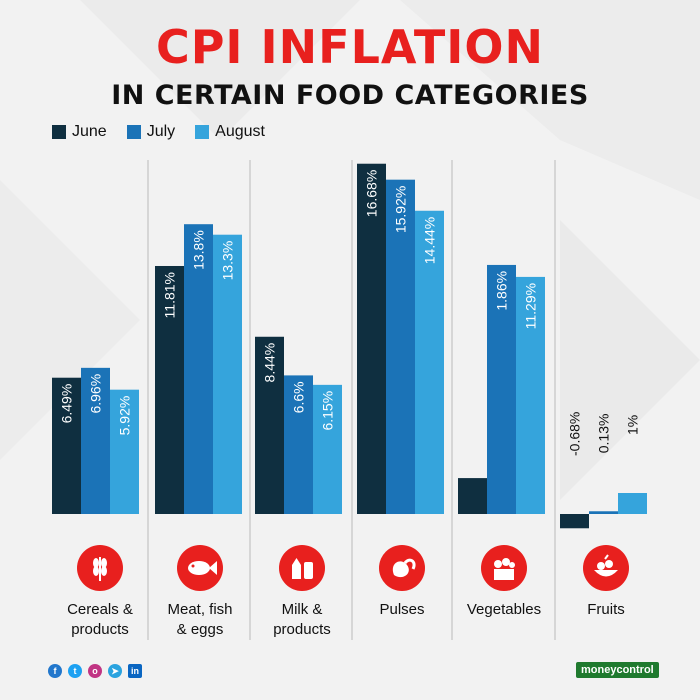 This screenshot has width=700, height=700. I want to click on milk-icon, so click(302, 568).